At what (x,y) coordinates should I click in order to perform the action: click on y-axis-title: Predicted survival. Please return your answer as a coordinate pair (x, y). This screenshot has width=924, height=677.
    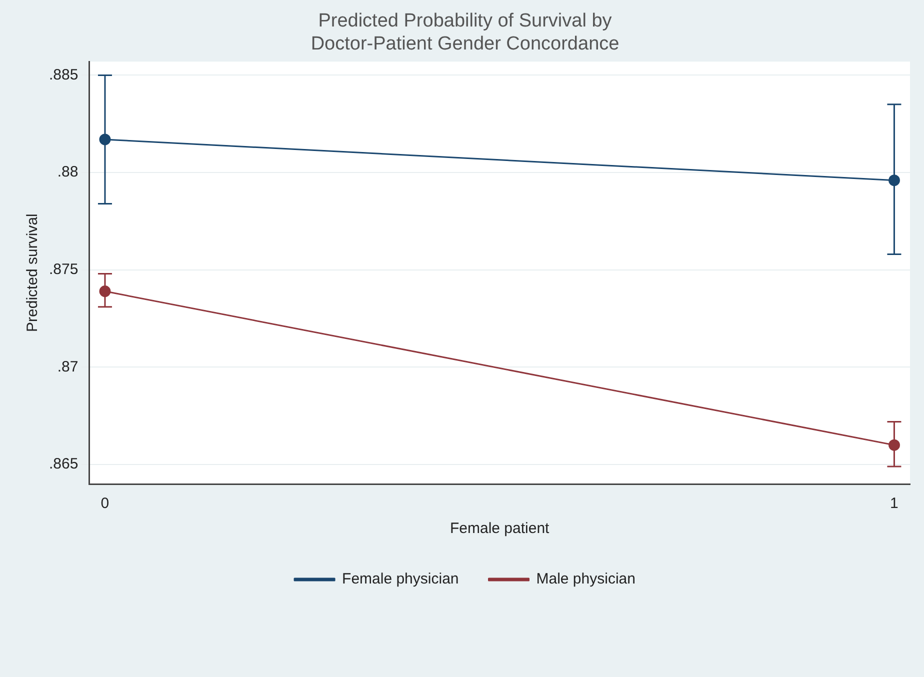
    Looking at the image, I should click on (33, 273).